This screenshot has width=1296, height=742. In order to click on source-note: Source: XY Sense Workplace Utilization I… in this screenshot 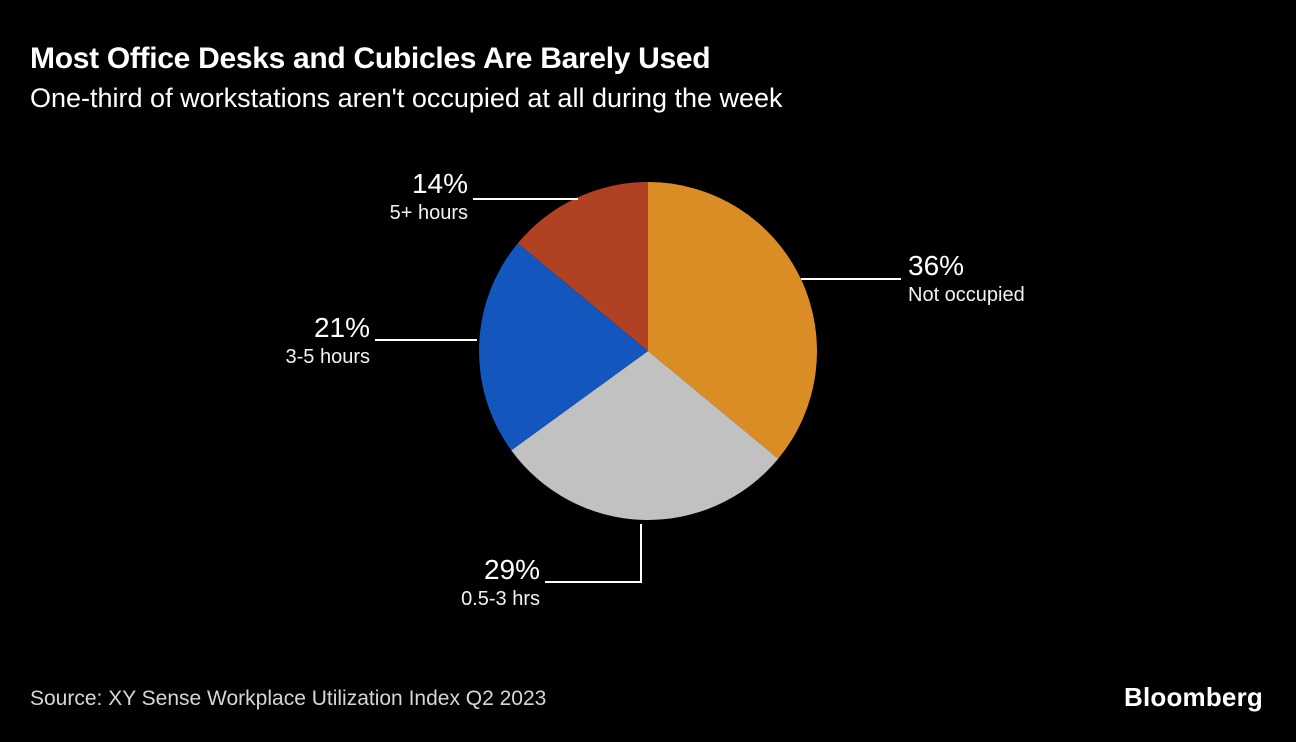, I will do `click(288, 698)`.